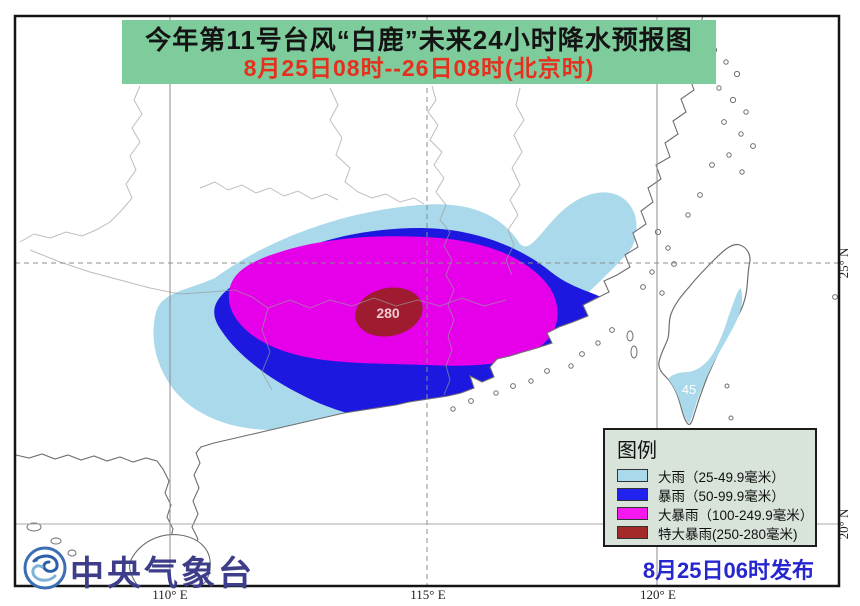 This screenshot has height=606, width=860. I want to click on contour-extreme-rainstorm, so click(389, 312).